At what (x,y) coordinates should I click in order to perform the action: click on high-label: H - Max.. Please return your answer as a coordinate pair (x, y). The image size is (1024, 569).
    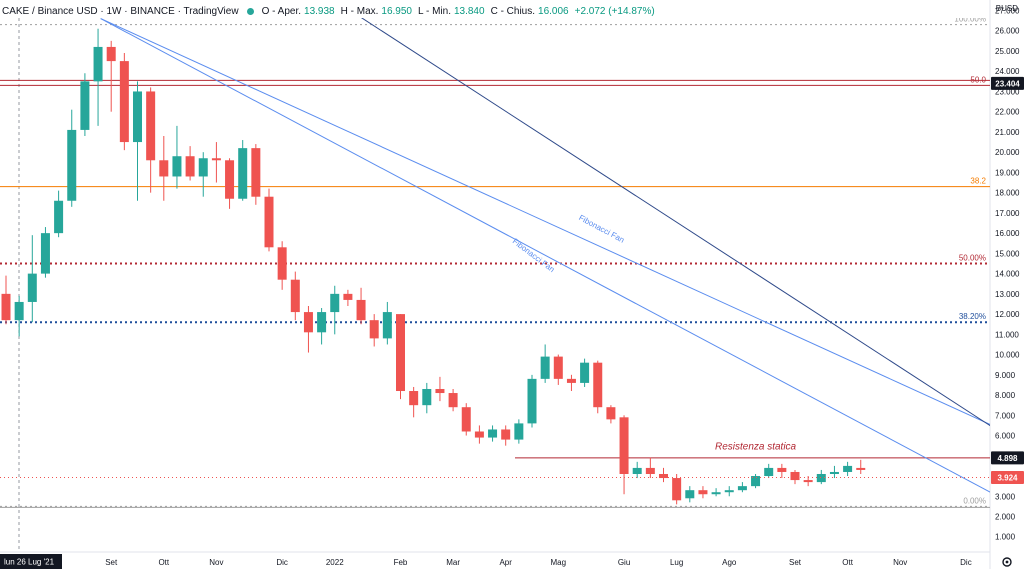
    Looking at the image, I should click on (359, 11).